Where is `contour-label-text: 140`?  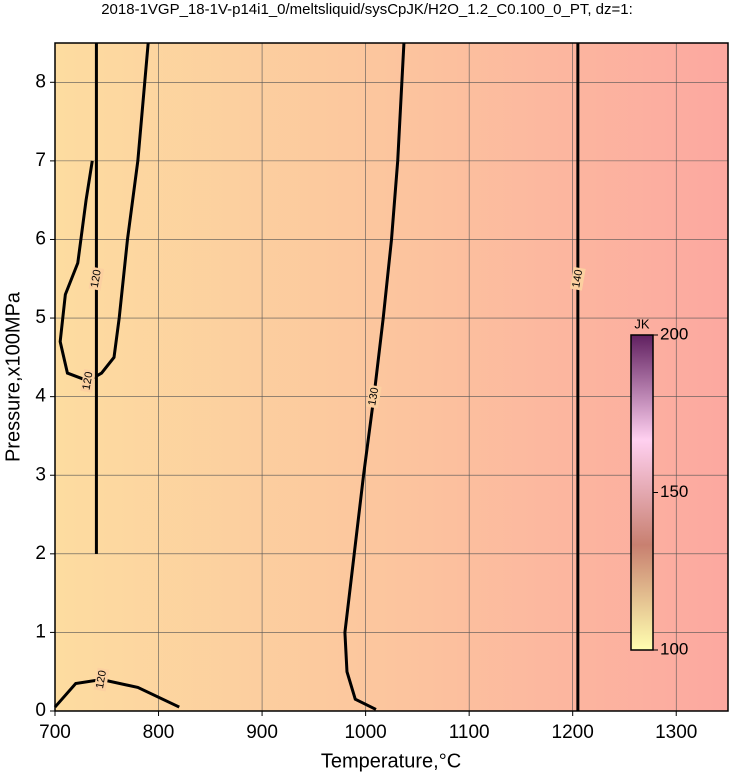
contour-label-text: 140 is located at coordinates (577, 279).